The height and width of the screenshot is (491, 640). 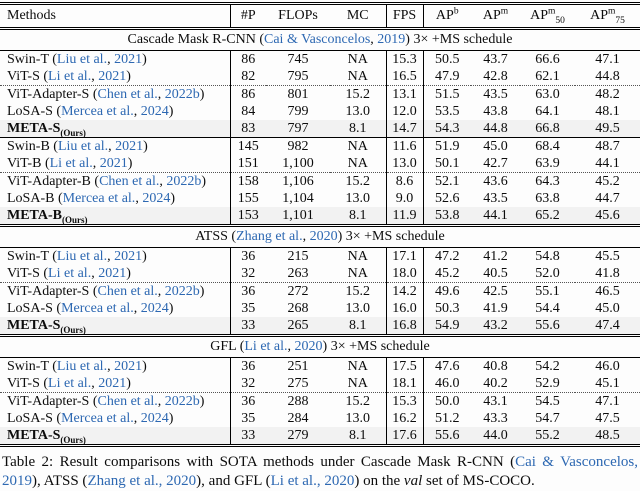 What do you see at coordinates (456, 11) in the screenshot?
I see `header-superscript: b` at bounding box center [456, 11].